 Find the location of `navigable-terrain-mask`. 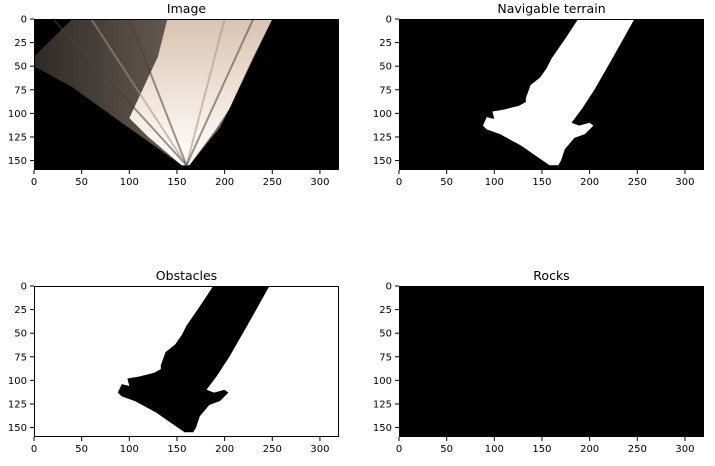

navigable-terrain-mask is located at coordinates (558, 92).